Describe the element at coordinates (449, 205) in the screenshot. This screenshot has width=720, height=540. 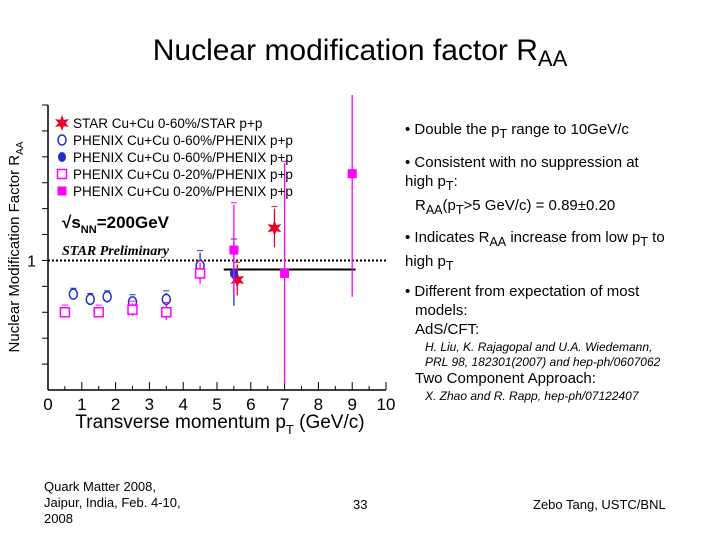
I see `bullet-text: (p` at that location.